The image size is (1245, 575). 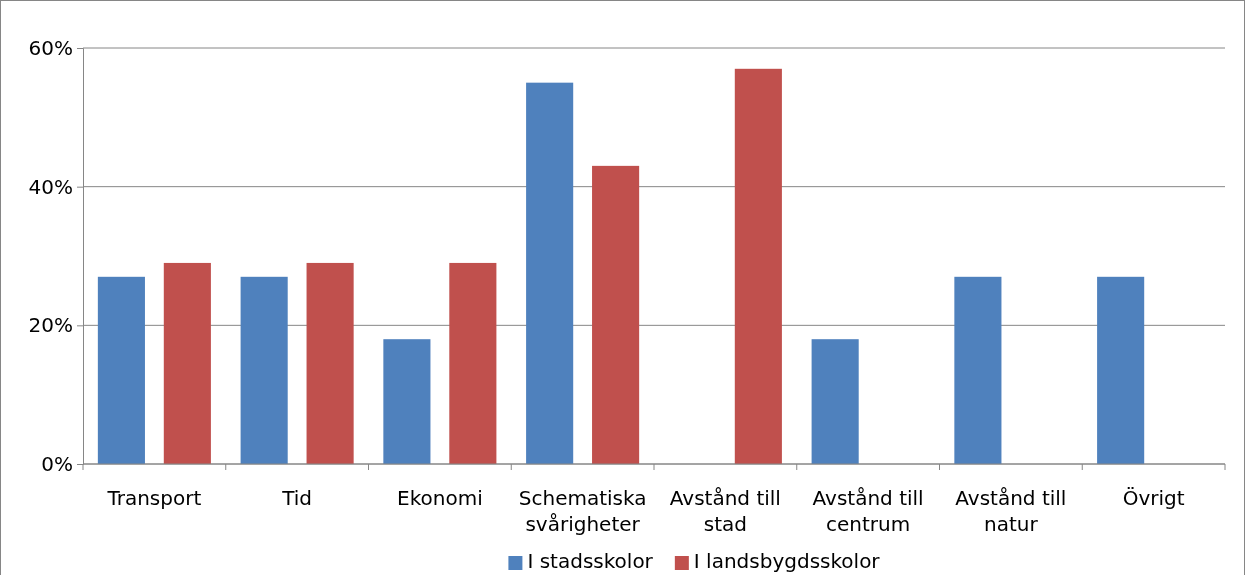 I want to click on x-tick-label: Avstånd till centrum, so click(x=868, y=511).